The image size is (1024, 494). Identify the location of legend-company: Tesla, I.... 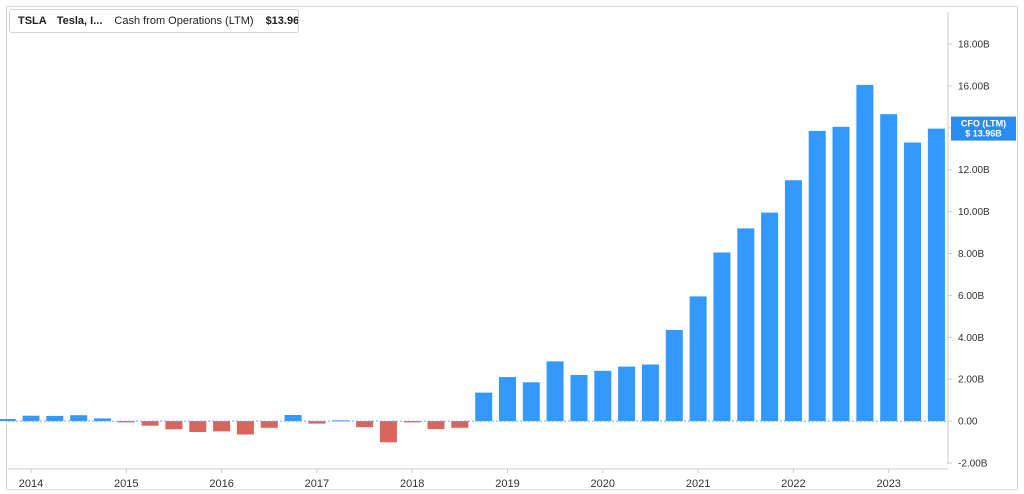
(79, 21).